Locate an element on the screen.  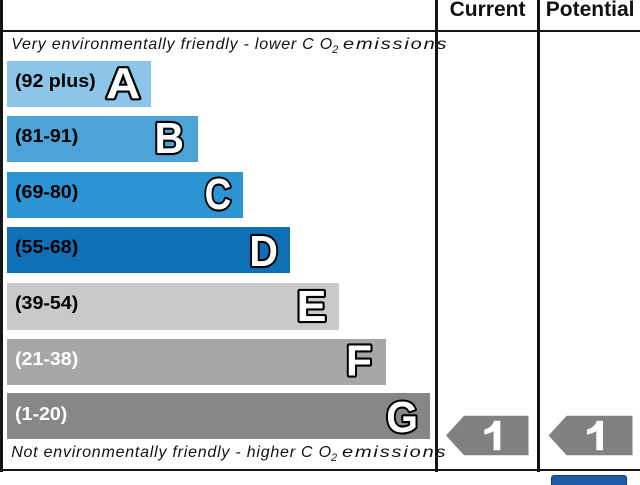
svg-text: F is located at coordinates (359, 361).